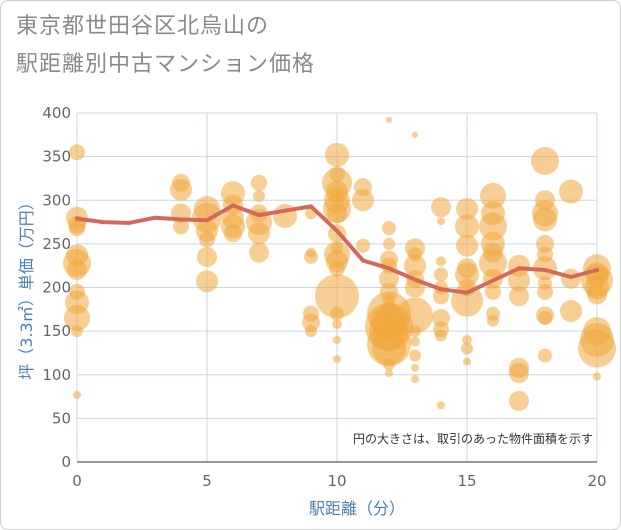  What do you see at coordinates (56, 288) in the screenshot?
I see `y-tick-label: 200` at bounding box center [56, 288].